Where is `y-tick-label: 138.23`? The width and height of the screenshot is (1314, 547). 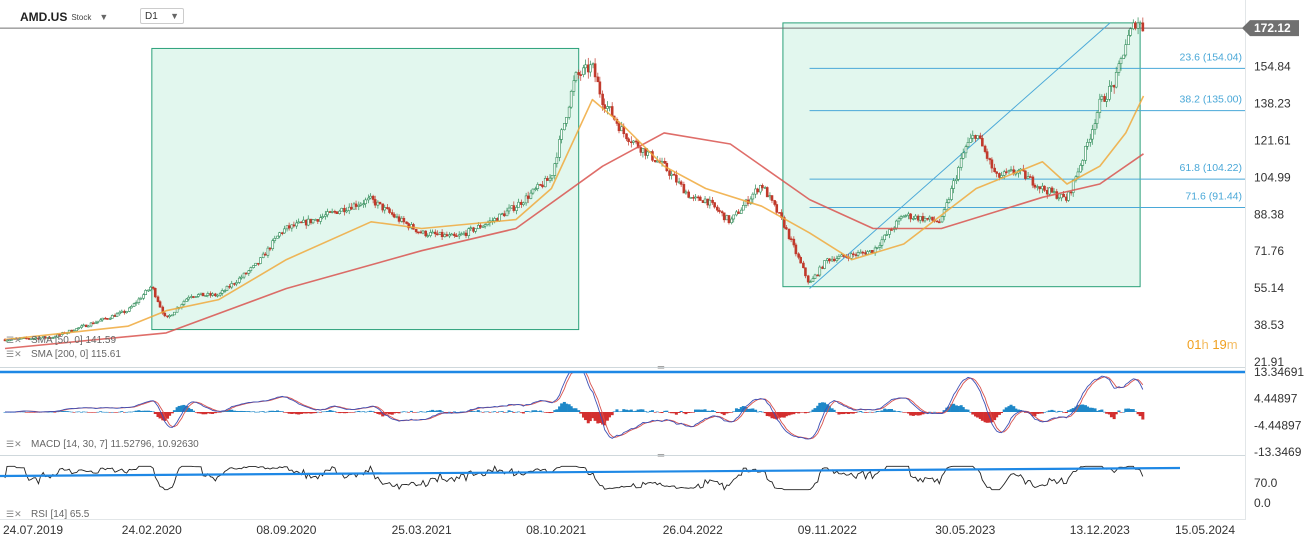 y-tick-label: 138.23 is located at coordinates (1272, 103).